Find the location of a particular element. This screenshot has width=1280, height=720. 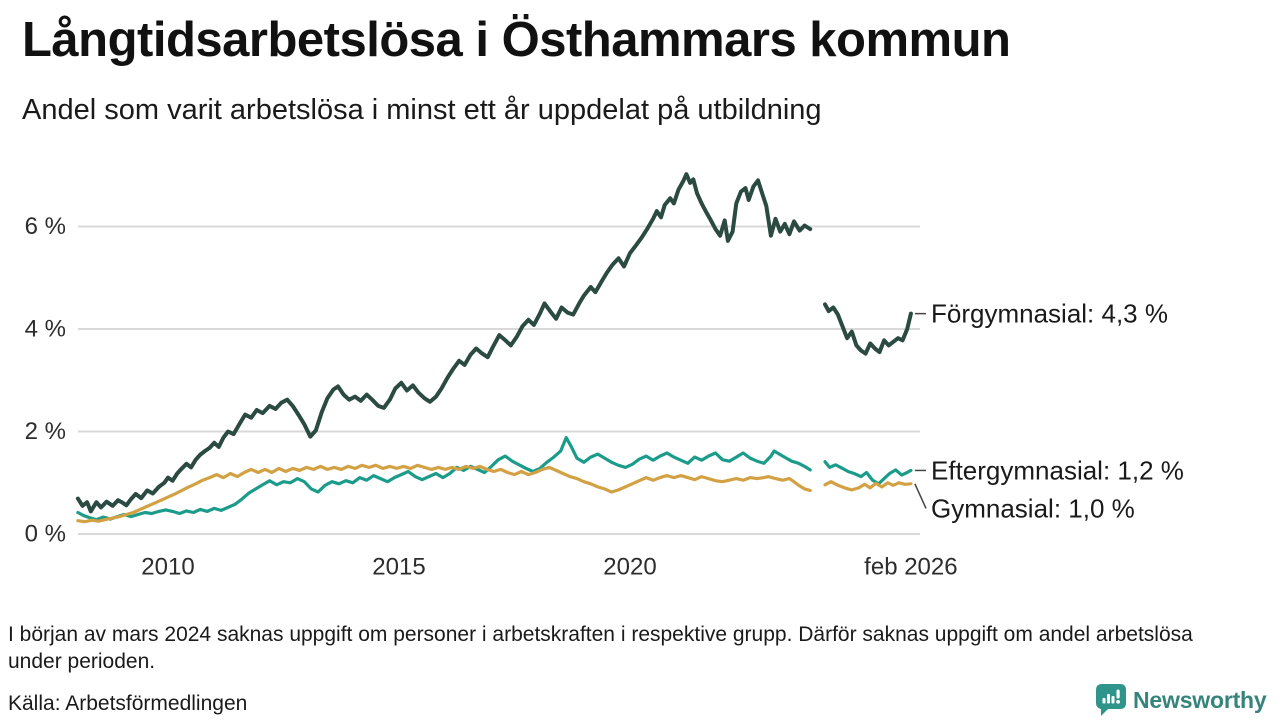

newsworthy-bubble-icon is located at coordinates (1111, 700).